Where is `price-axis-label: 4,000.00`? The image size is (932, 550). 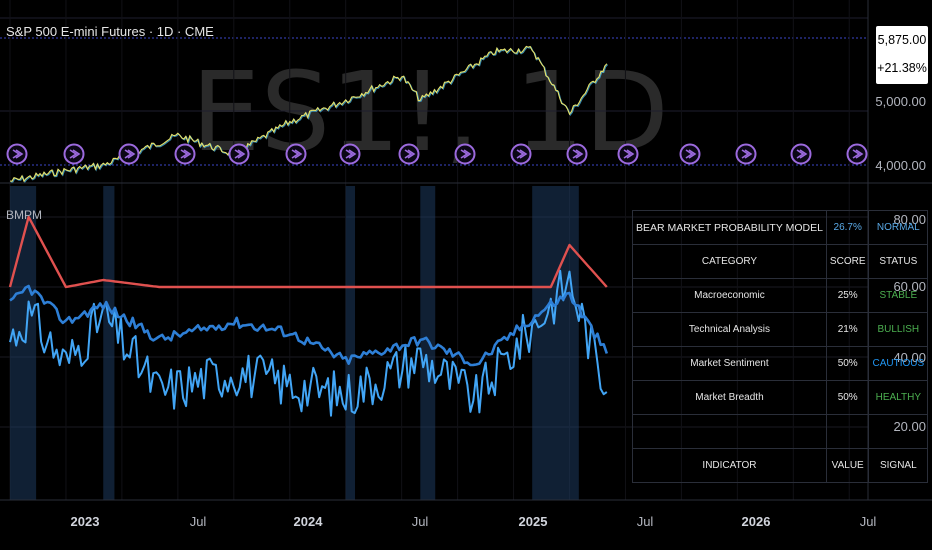
price-axis-label: 4,000.00 is located at coordinates (900, 165).